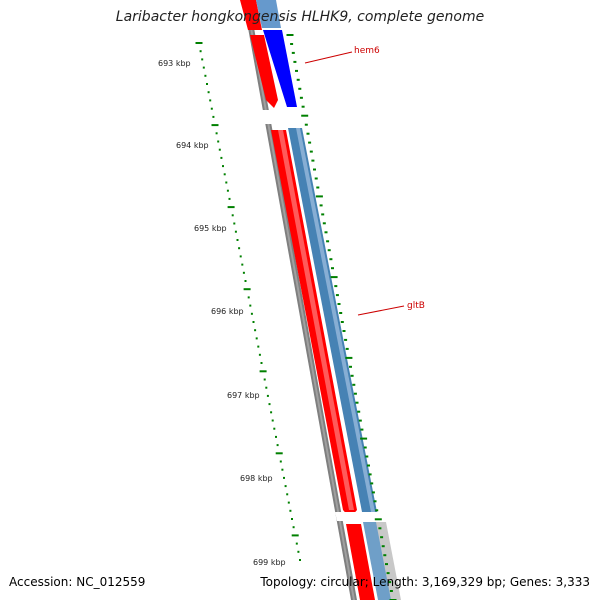 This screenshot has width=600, height=600. What do you see at coordinates (192, 145) in the screenshot?
I see `tick-label-694: 694 kbp` at bounding box center [192, 145].